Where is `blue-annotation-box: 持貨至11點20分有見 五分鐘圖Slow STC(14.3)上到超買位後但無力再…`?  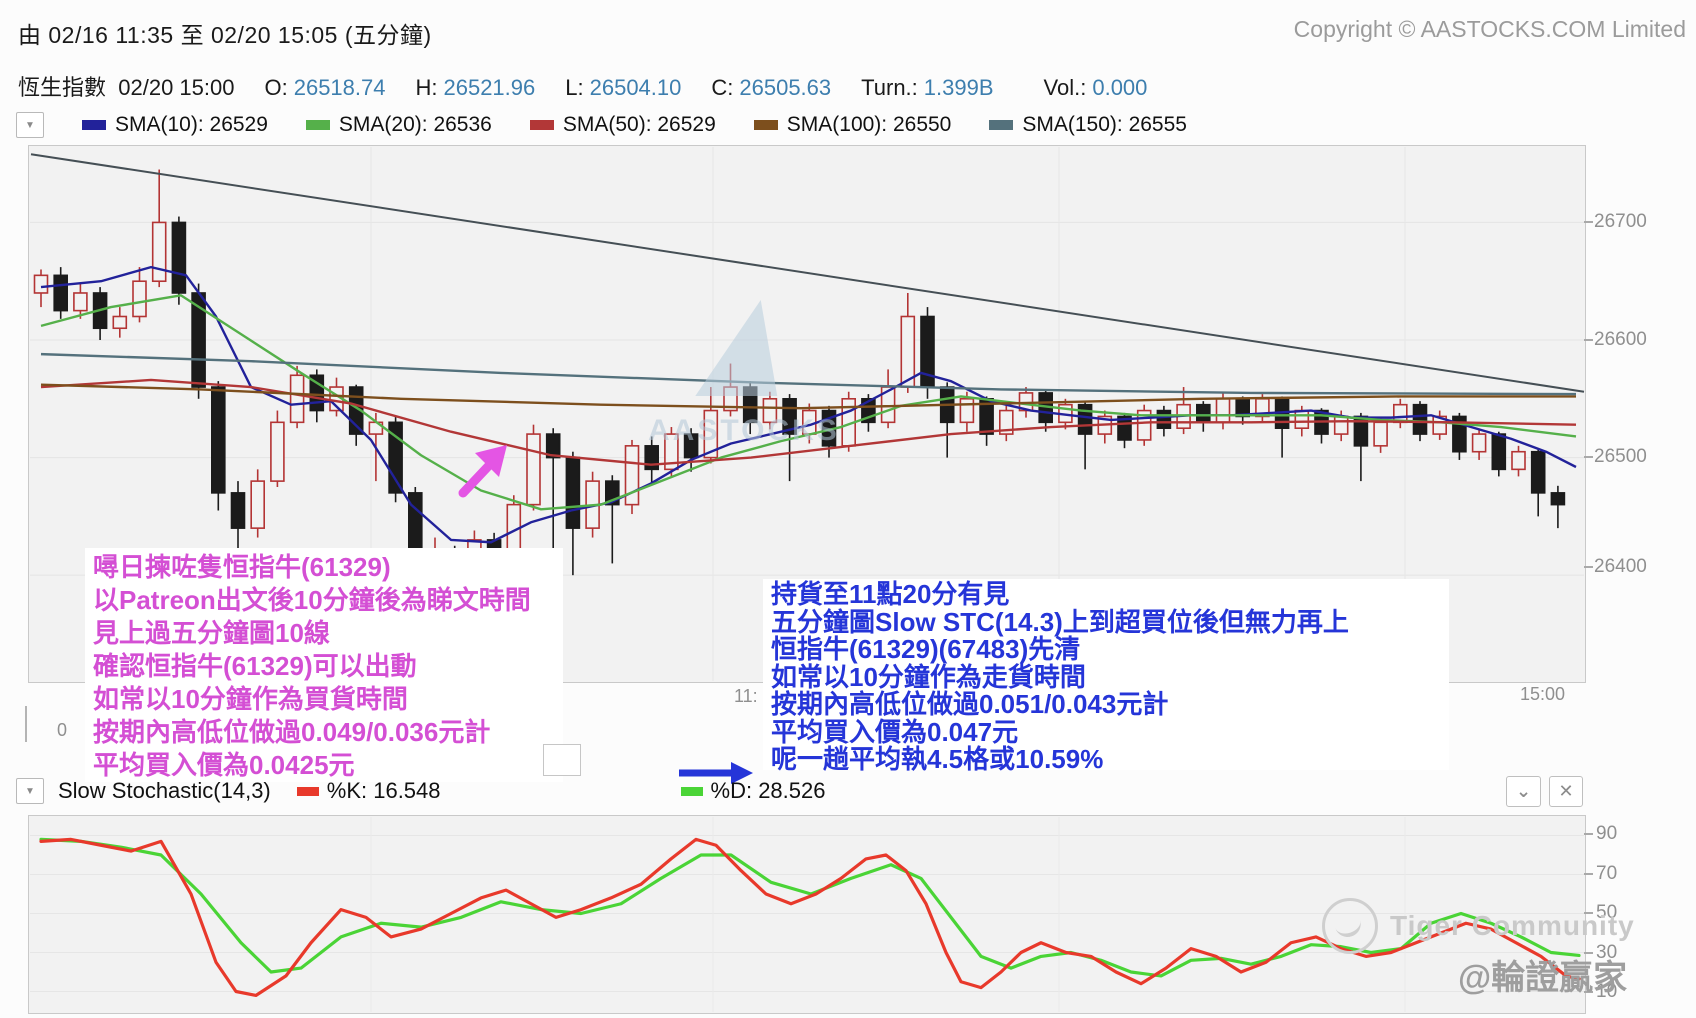
blue-annotation-box: 持貨至11點20分有見 五分鐘圖Slow STC(14.3)上到超買位後但無力再… is located at coordinates (1106, 676).